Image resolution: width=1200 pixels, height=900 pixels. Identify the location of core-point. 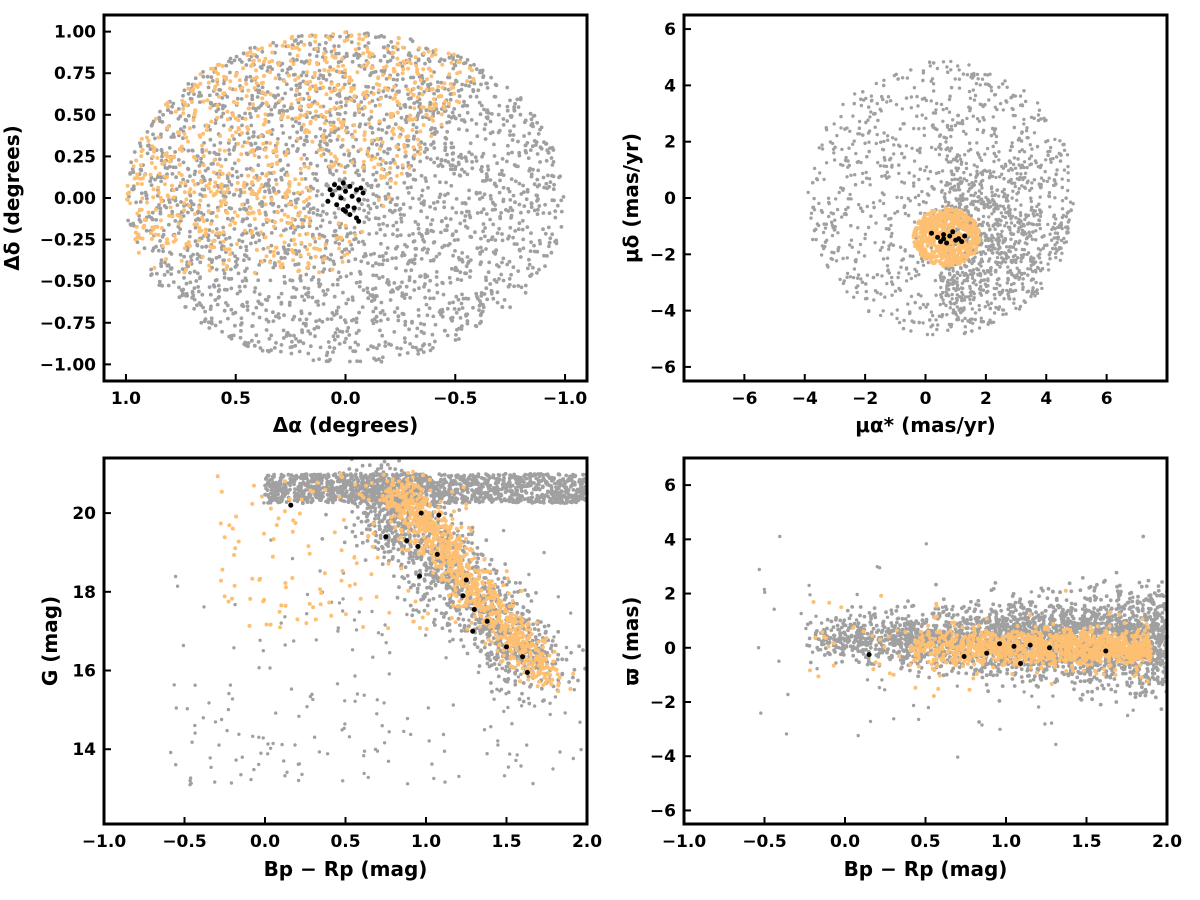
(341, 198).